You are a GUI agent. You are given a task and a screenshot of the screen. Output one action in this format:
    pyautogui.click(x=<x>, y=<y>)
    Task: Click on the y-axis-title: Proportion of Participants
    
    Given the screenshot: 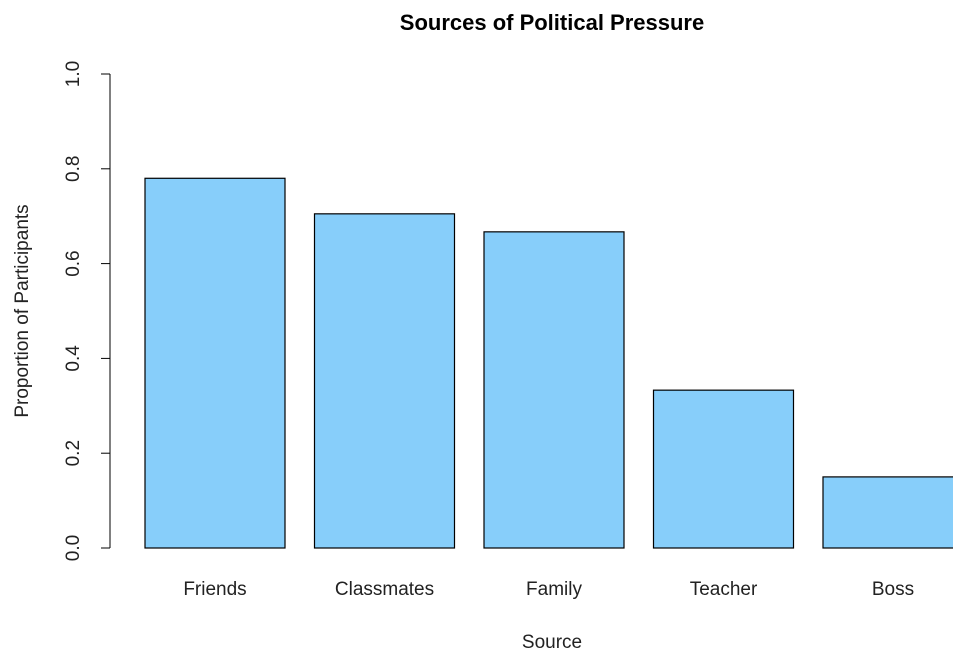 What is the action you would take?
    pyautogui.click(x=22, y=310)
    